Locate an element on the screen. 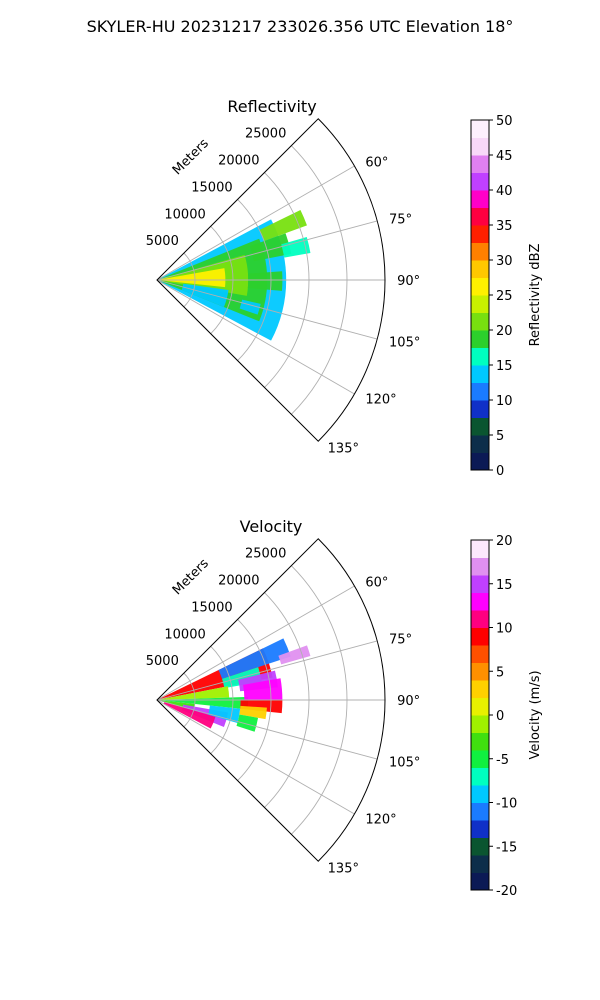 The width and height of the screenshot is (600, 1000). reflectivity-field is located at coordinates (234, 275).